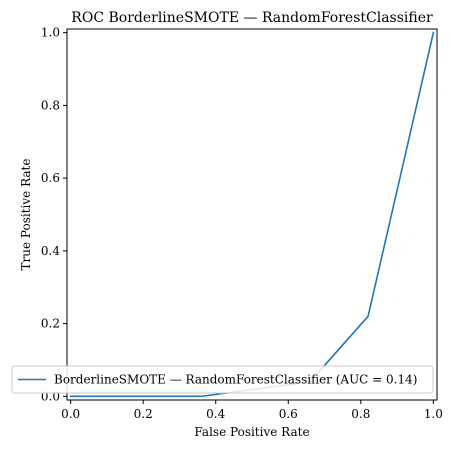 This screenshot has height=449, width=451. What do you see at coordinates (50, 33) in the screenshot?
I see `y-tick-label: 1.0` at bounding box center [50, 33].